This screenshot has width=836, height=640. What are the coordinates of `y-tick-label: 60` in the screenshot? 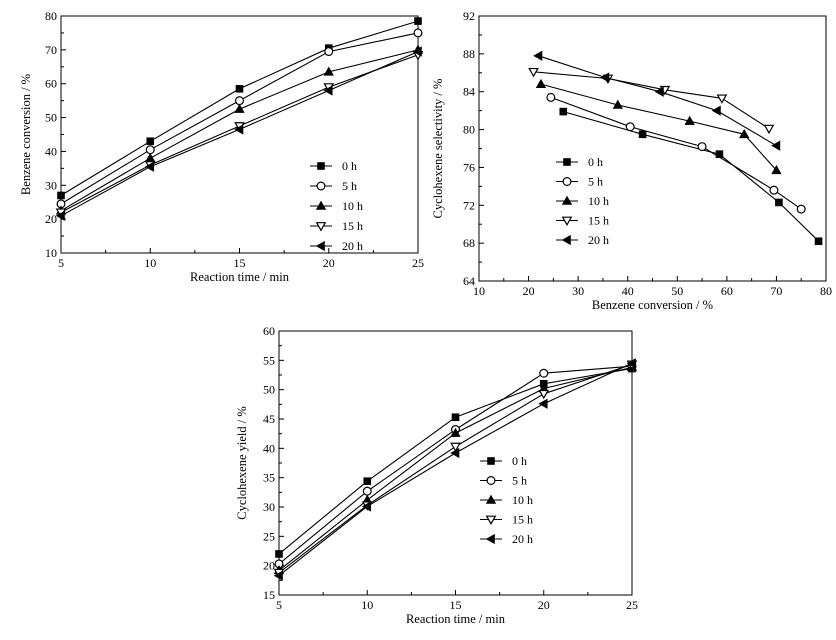 It's located at (51, 84).